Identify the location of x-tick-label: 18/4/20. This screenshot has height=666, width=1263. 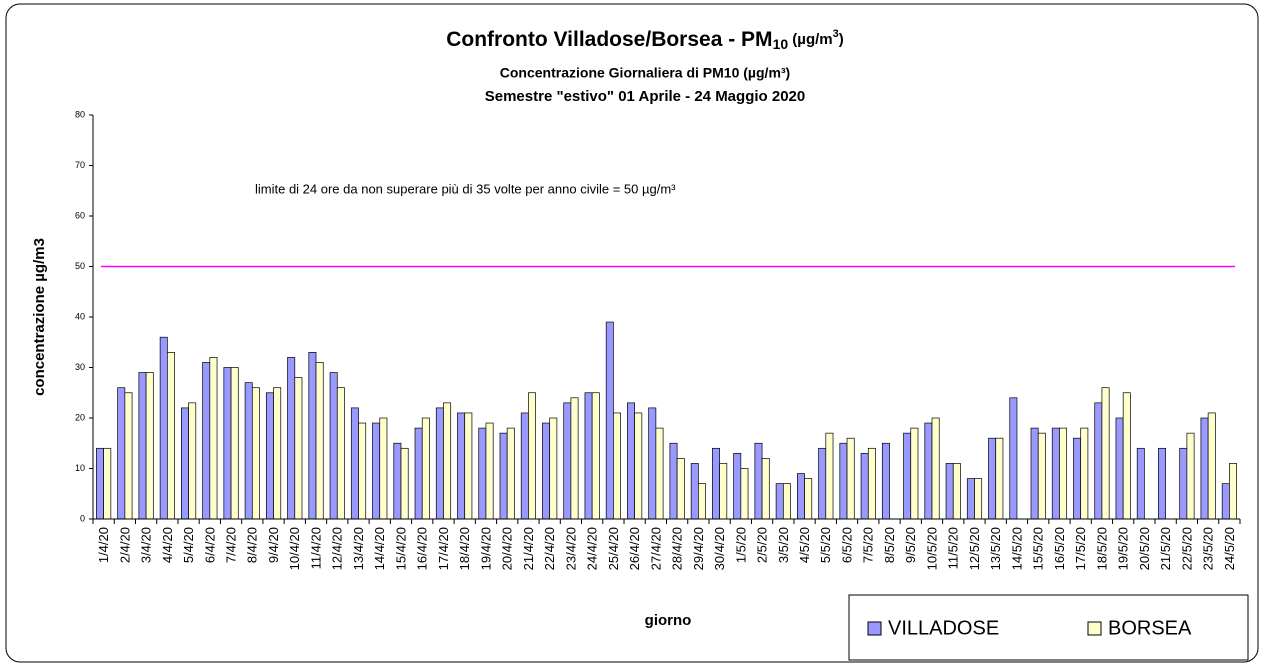
(464, 548).